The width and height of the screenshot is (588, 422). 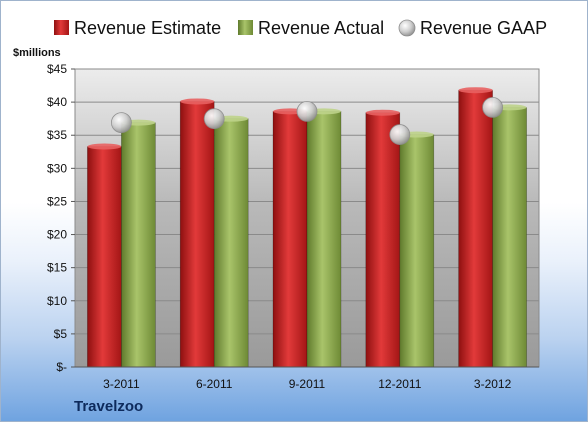 What do you see at coordinates (483, 28) in the screenshot?
I see `legend-label-gaap: Revenue GAAP` at bounding box center [483, 28].